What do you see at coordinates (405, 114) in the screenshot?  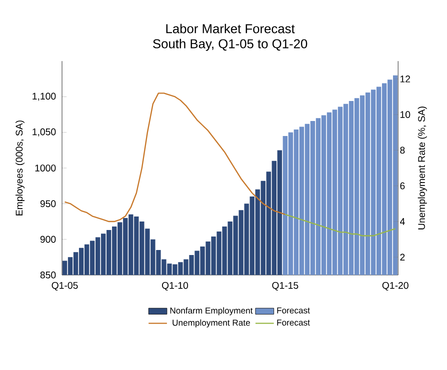 I see `y2-tick-label: 10` at bounding box center [405, 114].